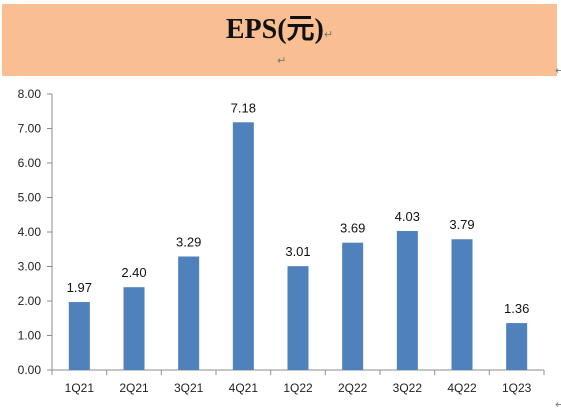  I want to click on x-tick-label: 2Q22, so click(353, 388).